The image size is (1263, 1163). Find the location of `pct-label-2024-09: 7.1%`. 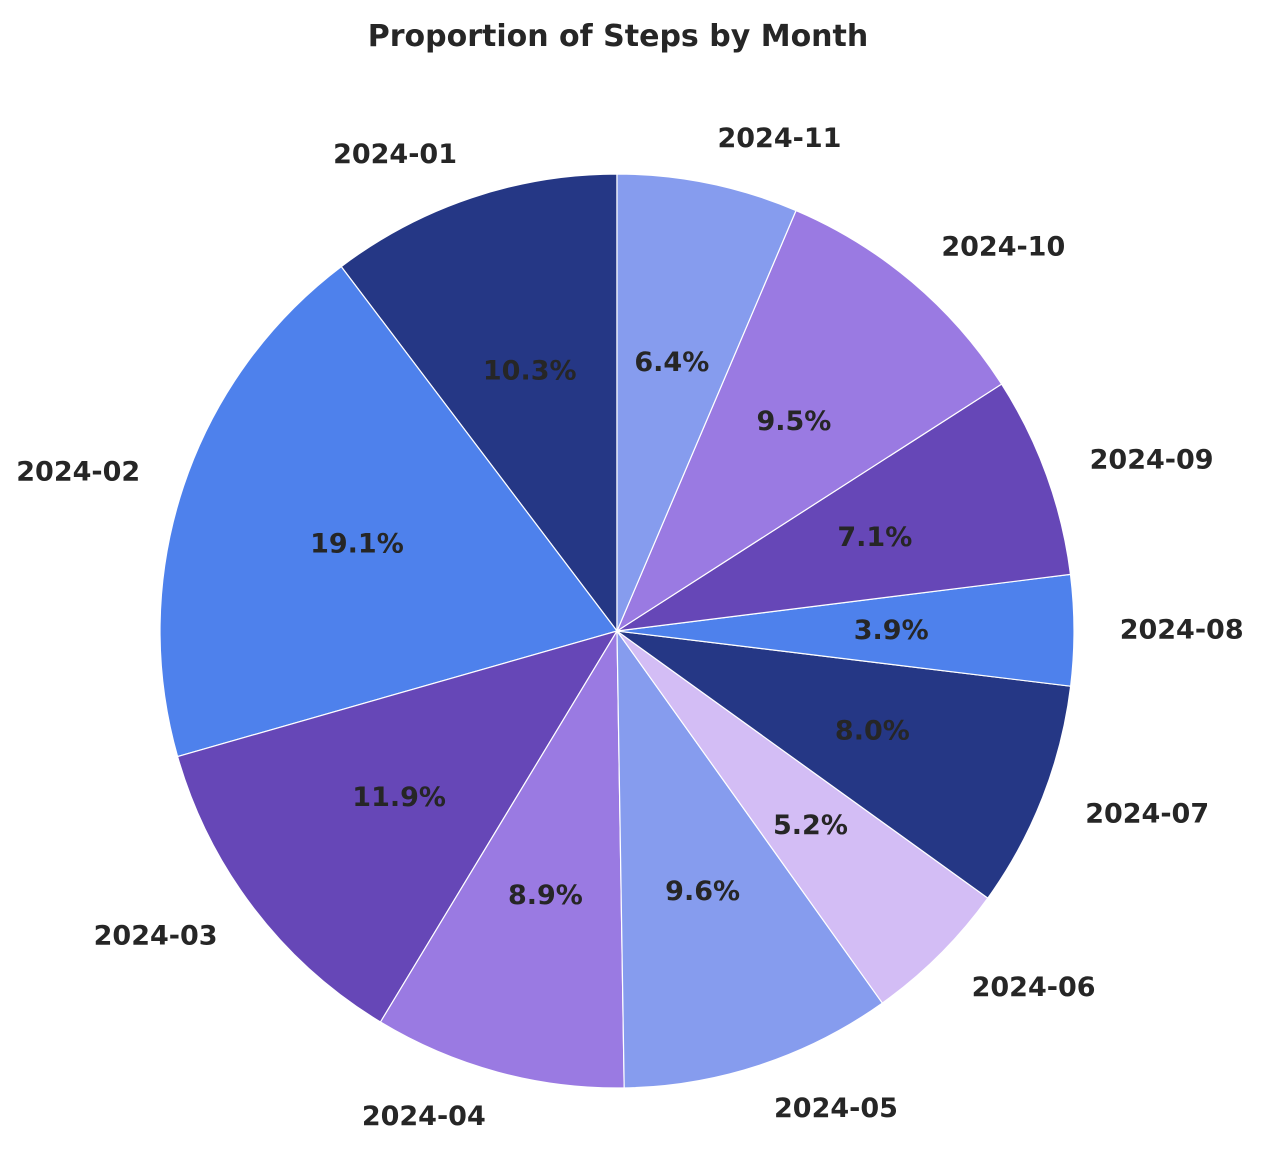

pct-label-2024-09: 7.1% is located at coordinates (874, 537).